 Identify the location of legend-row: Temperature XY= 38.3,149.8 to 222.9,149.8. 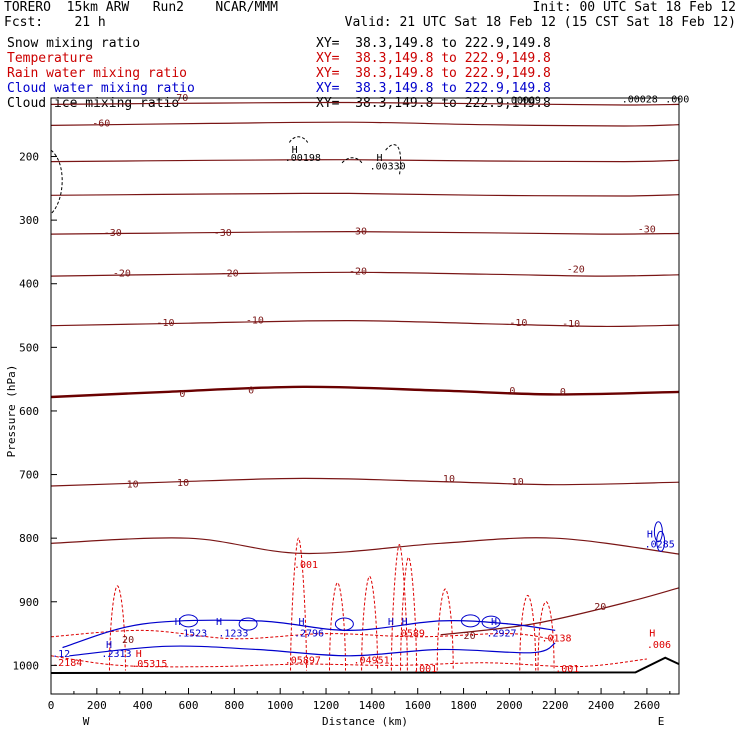
(357, 59).